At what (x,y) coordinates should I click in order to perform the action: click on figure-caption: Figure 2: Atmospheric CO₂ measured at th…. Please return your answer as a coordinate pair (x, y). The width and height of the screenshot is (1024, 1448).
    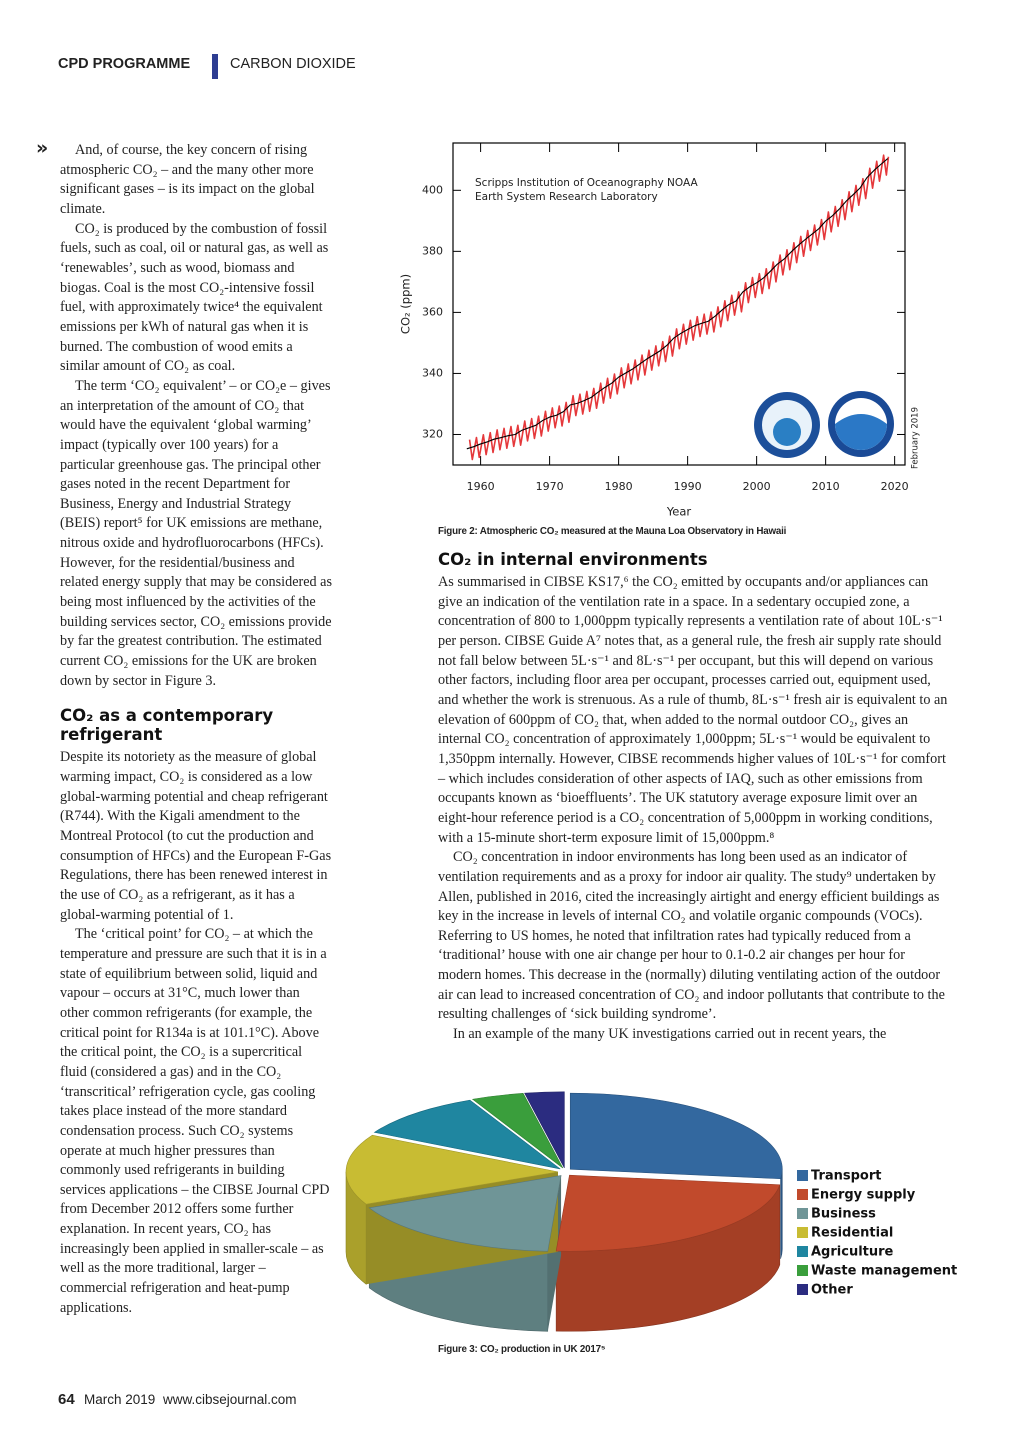
    Looking at the image, I should click on (612, 531).